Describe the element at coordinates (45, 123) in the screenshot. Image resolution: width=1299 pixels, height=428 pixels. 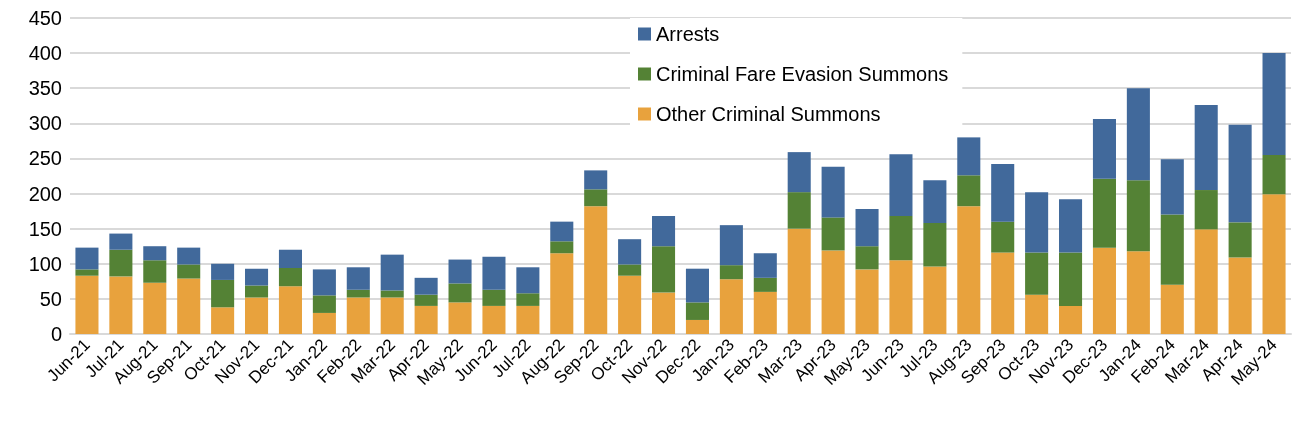
I see `y-tick-label: 300` at that location.